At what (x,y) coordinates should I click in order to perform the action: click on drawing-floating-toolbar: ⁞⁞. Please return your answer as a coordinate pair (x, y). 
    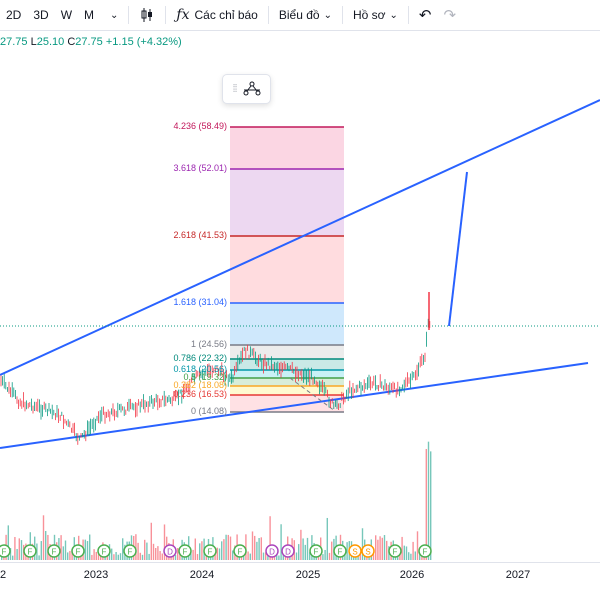
    Looking at the image, I should click on (246, 89).